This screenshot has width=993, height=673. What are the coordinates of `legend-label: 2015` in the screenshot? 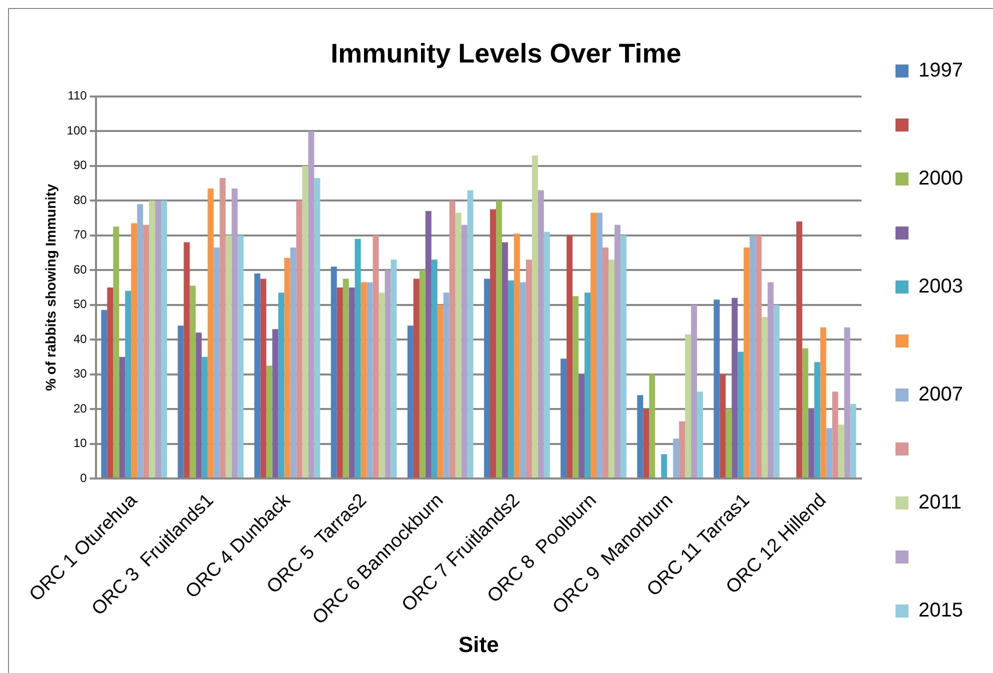 It's located at (941, 611).